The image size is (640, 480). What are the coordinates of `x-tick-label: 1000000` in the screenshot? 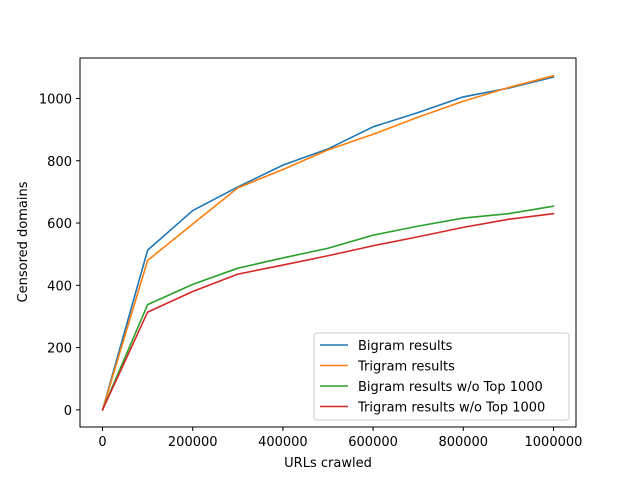 It's located at (554, 442).